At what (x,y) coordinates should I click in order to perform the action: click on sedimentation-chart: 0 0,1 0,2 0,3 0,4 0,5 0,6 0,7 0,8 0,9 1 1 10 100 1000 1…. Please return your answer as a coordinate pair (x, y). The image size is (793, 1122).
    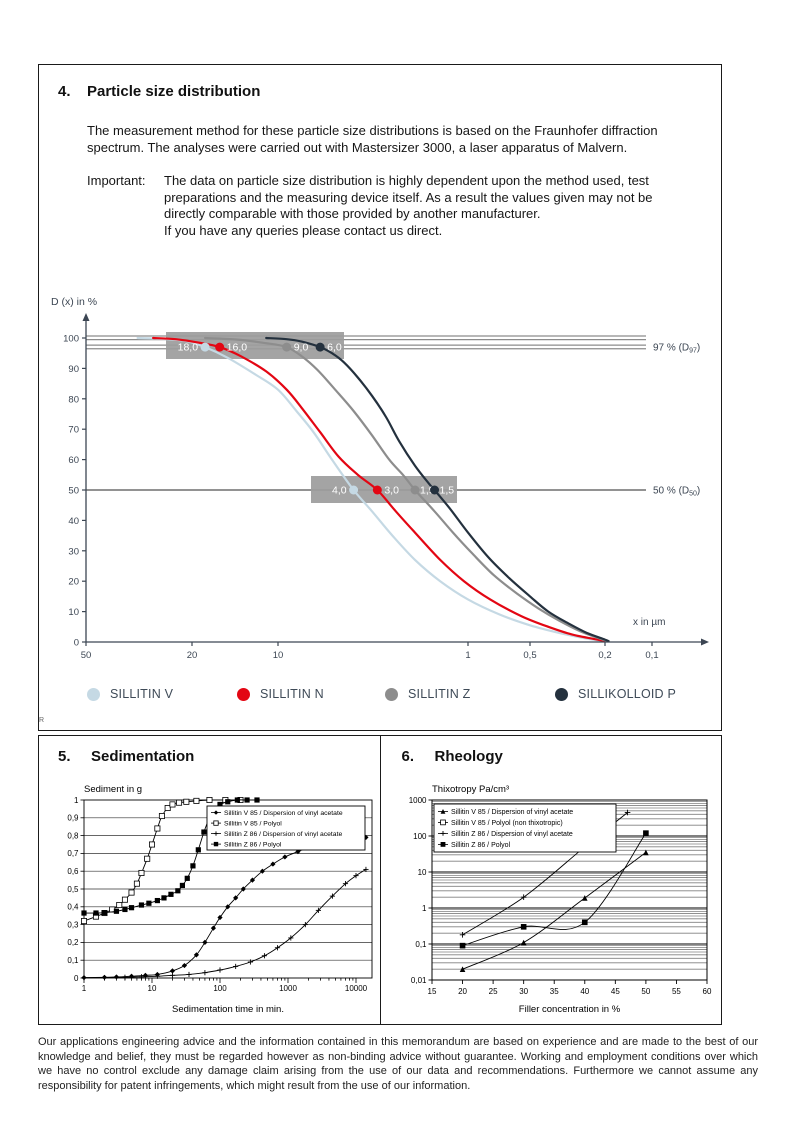
    Looking at the image, I should click on (220, 899).